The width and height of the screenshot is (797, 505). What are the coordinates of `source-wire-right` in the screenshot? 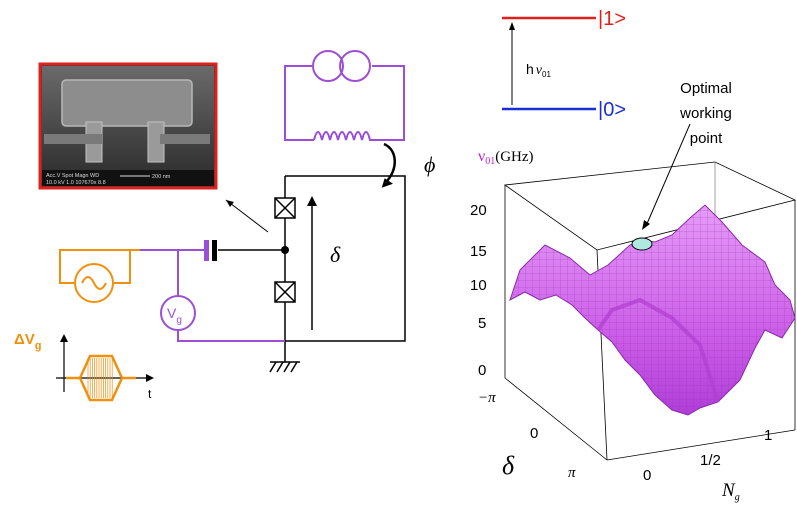 It's located at (122, 267).